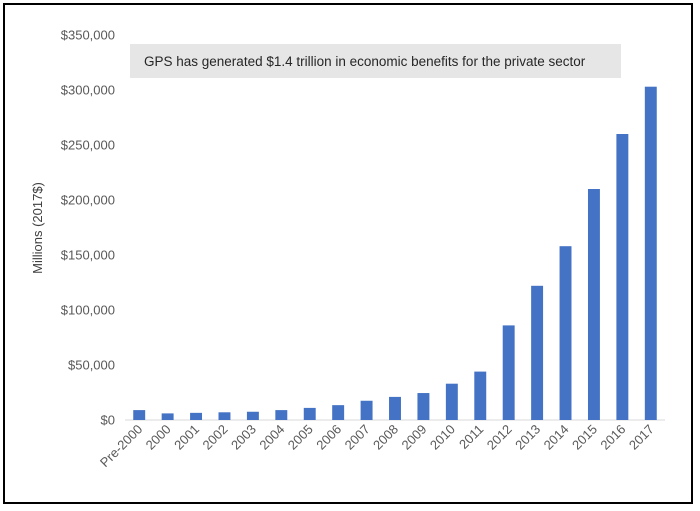 This screenshot has height=511, width=700. I want to click on x-tick-label: 2000, so click(158, 437).